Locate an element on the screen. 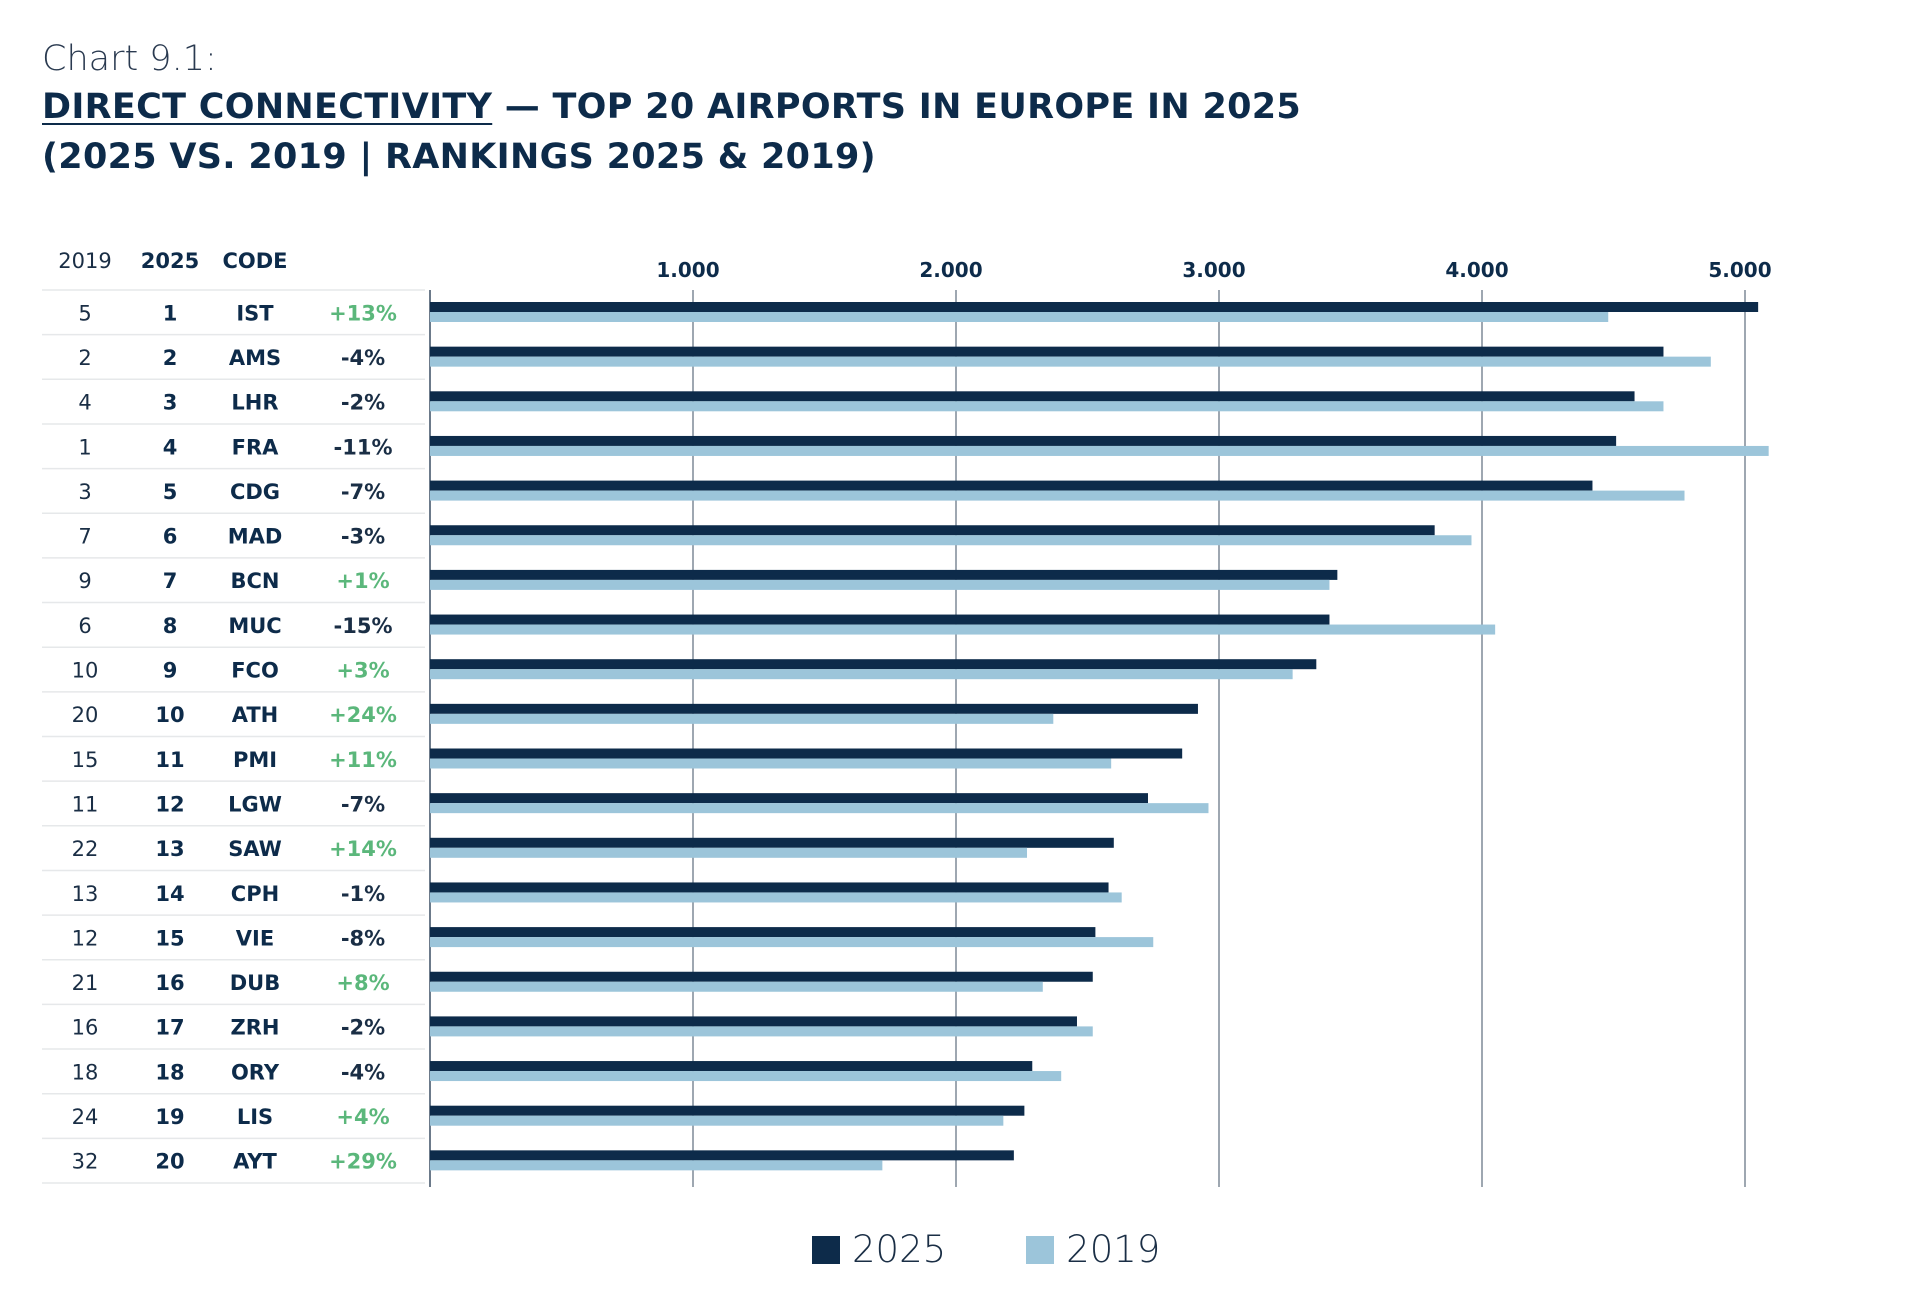 Image resolution: width=1920 pixels, height=1300 pixels. rank-2025-cell: 12 is located at coordinates (169, 804).